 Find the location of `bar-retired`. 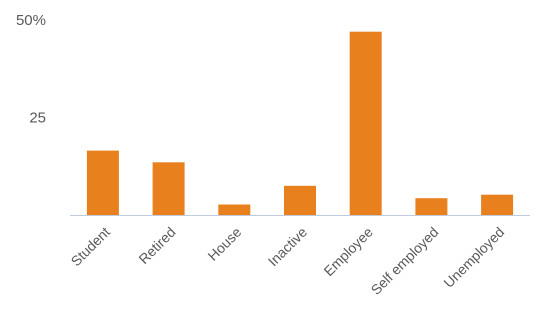

bar-retired is located at coordinates (168, 188).